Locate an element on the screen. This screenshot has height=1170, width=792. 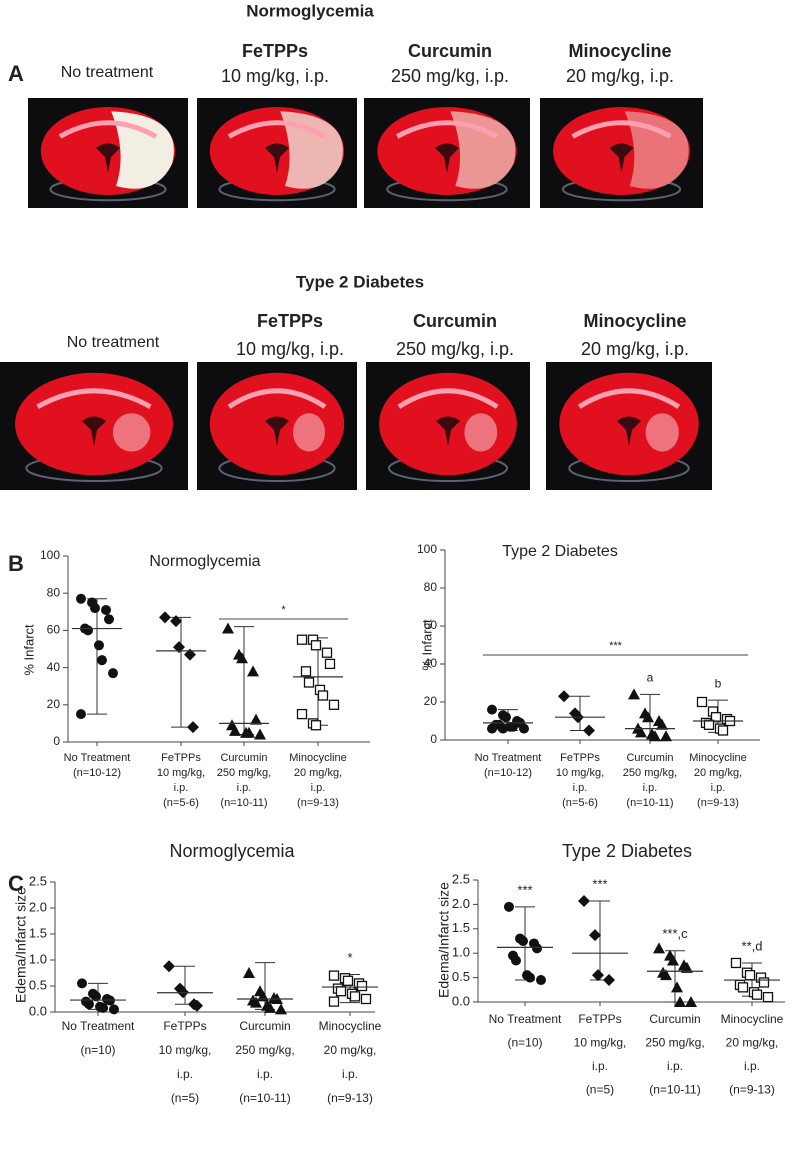
chart-title: Type 2 Diabetes is located at coordinates (560, 551).